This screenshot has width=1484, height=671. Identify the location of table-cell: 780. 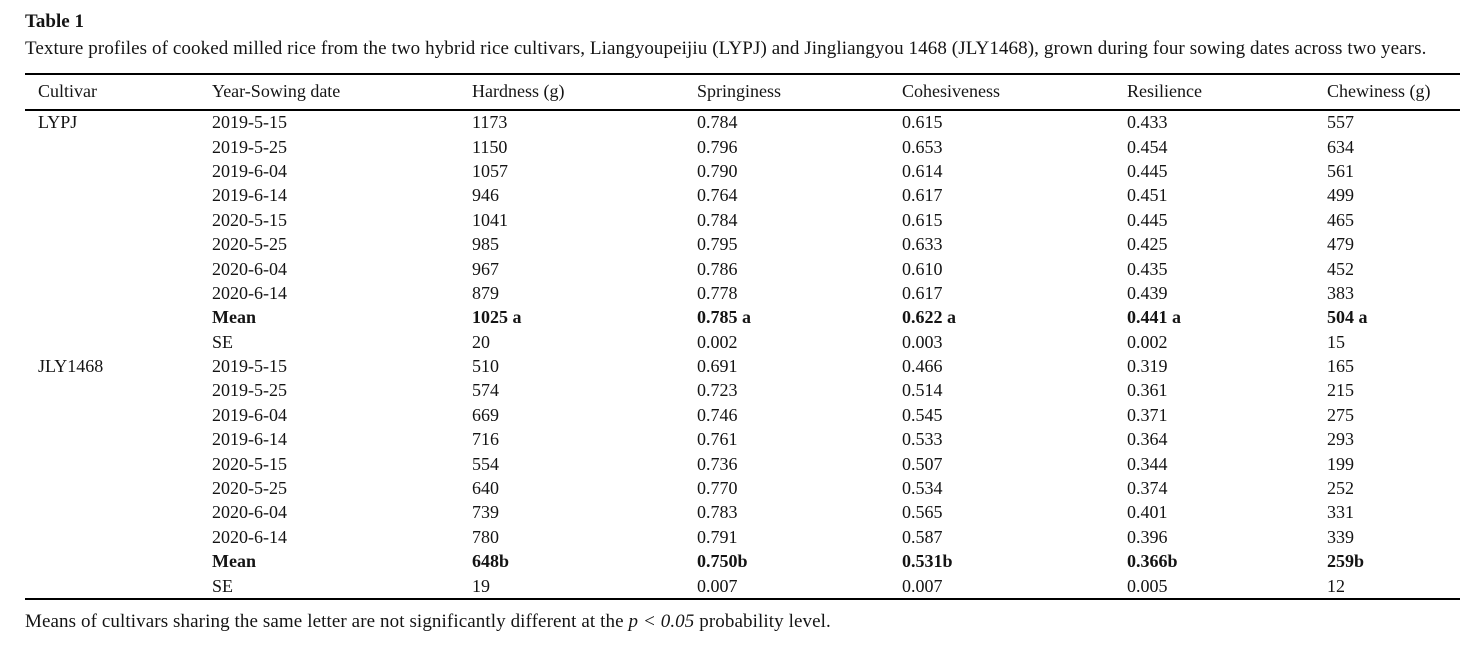
(485, 536).